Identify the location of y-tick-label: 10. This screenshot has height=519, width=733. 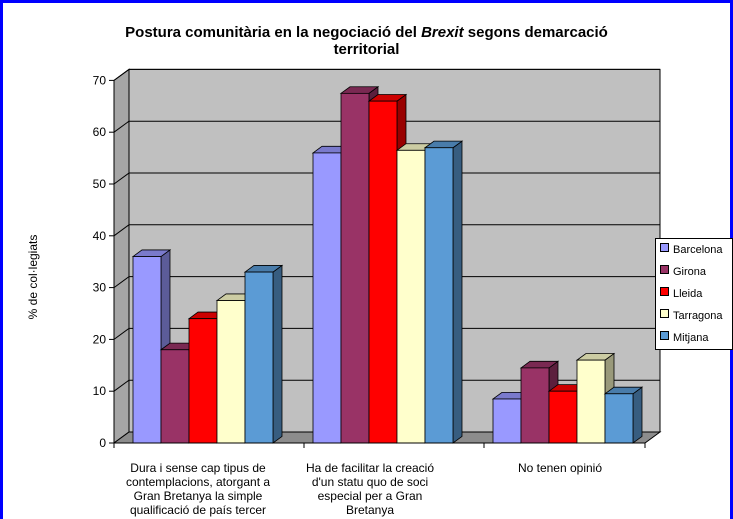
(100, 391).